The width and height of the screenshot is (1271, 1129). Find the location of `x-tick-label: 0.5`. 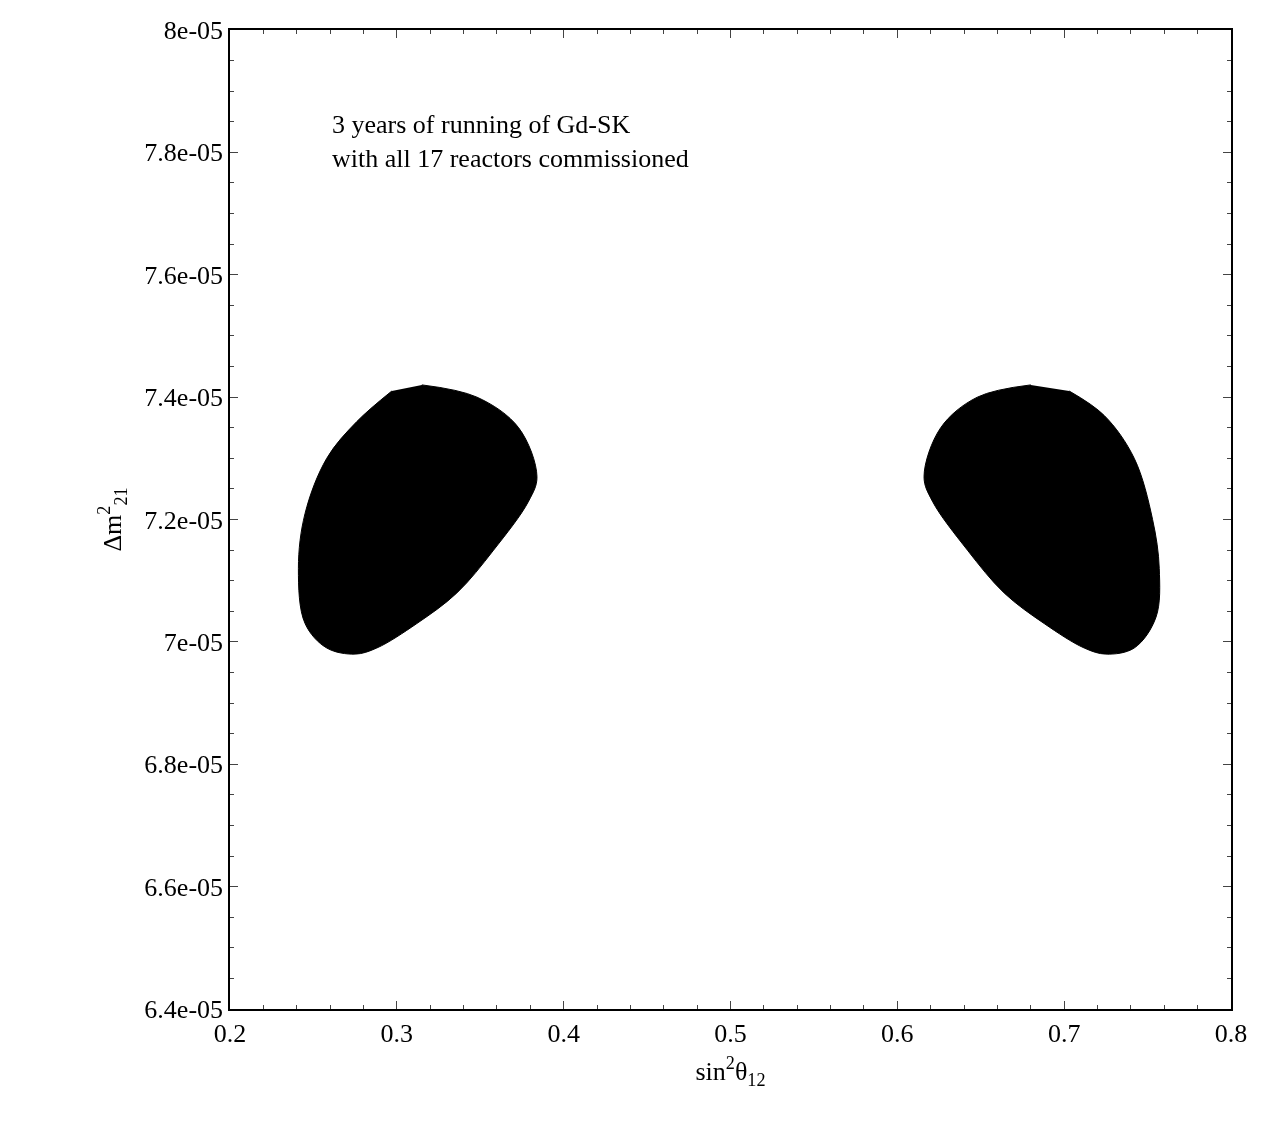

x-tick-label: 0.5 is located at coordinates (730, 1033).